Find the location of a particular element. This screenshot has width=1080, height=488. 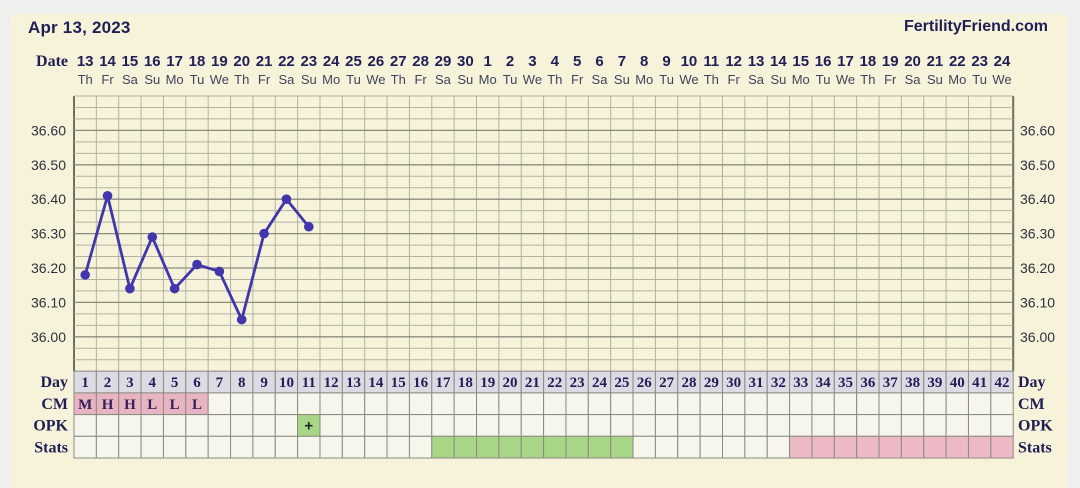

day-cell-value: 8 is located at coordinates (242, 383).